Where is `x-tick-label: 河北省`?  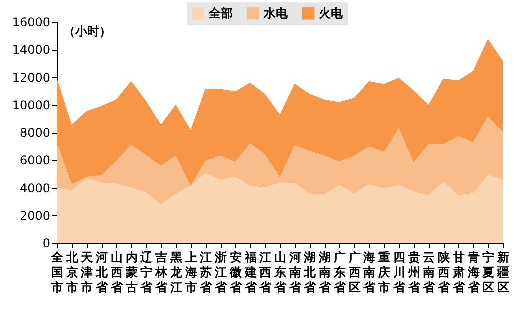
x-tick-label: 河北省 is located at coordinates (102, 272).